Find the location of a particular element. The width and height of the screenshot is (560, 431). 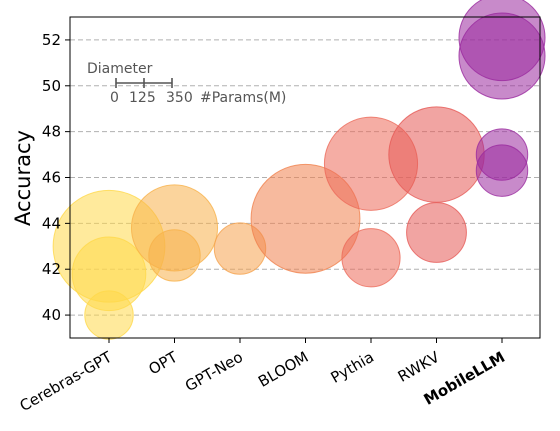

x-tick-label-gpt-neo: GPT-Neo is located at coordinates (214, 371).